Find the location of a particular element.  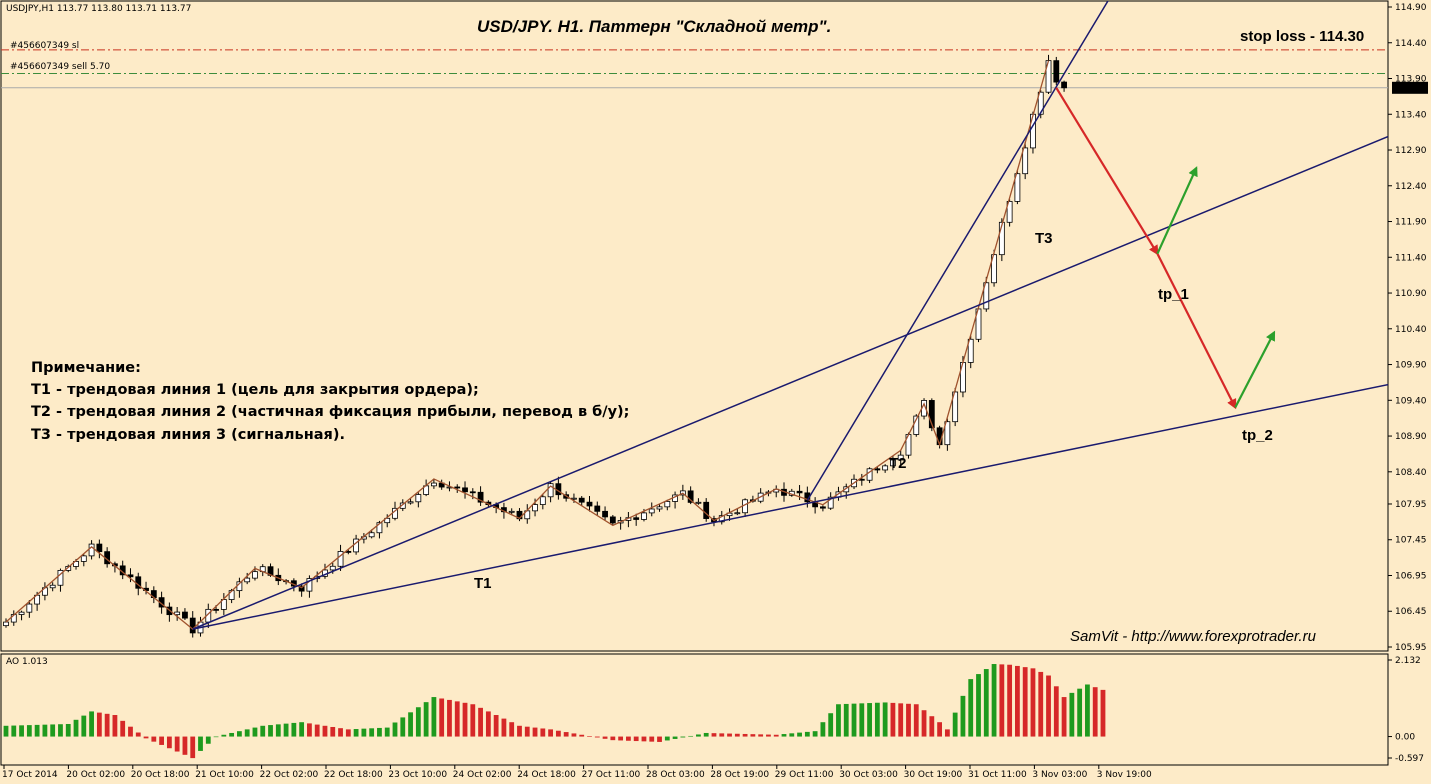

price-tick-label: 113.40 is located at coordinates (1411, 115).